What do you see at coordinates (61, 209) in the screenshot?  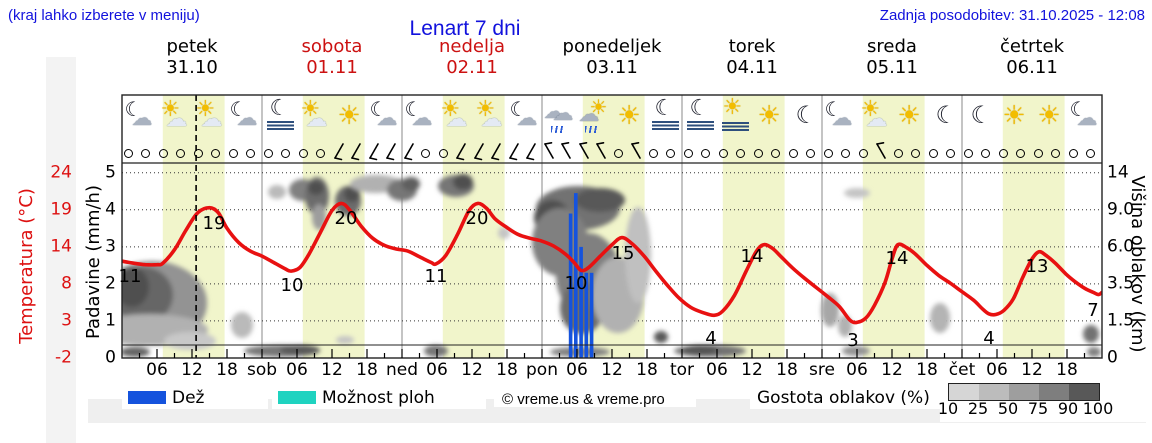 I see `temp-tick: 19` at bounding box center [61, 209].